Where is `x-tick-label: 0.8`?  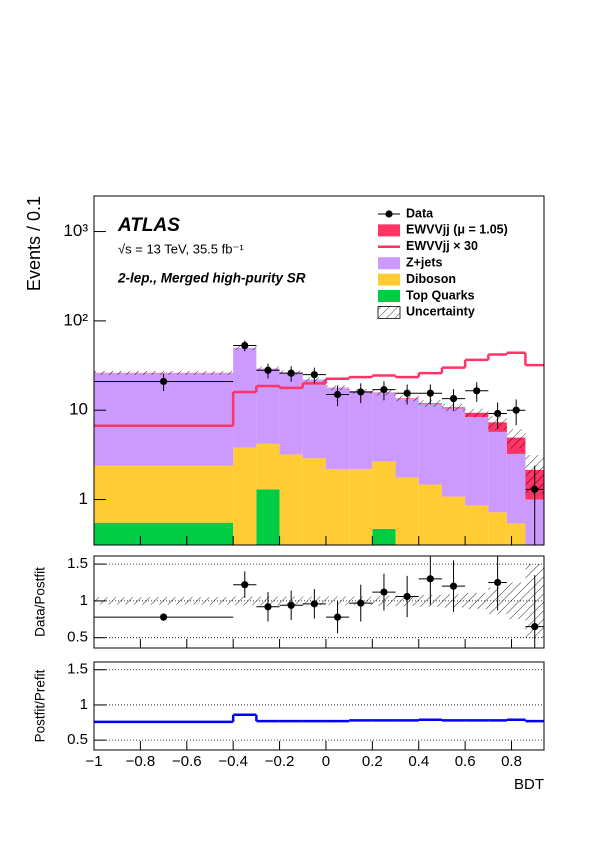 x-tick-label: 0.8 is located at coordinates (511, 761).